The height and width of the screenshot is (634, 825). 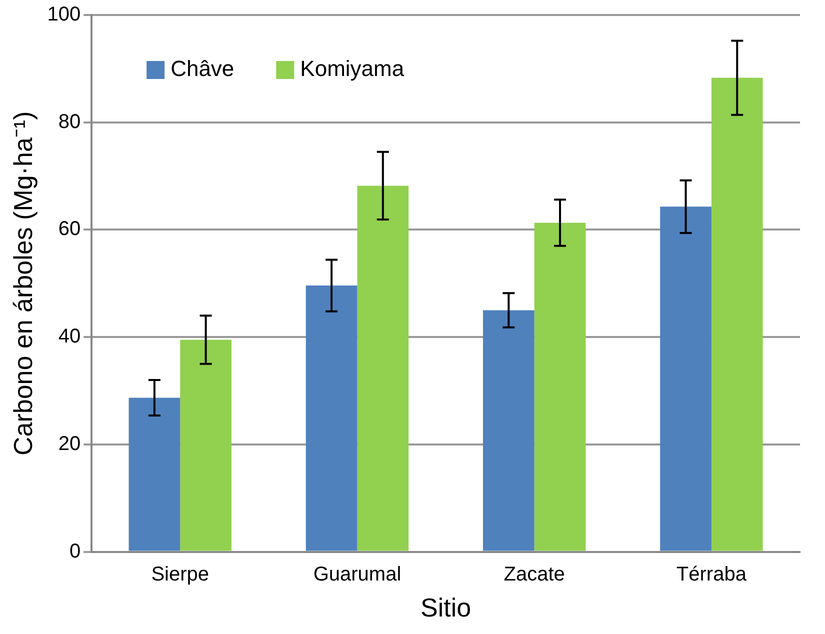 What do you see at coordinates (446, 607) in the screenshot?
I see `x-axis-title: Sitio` at bounding box center [446, 607].